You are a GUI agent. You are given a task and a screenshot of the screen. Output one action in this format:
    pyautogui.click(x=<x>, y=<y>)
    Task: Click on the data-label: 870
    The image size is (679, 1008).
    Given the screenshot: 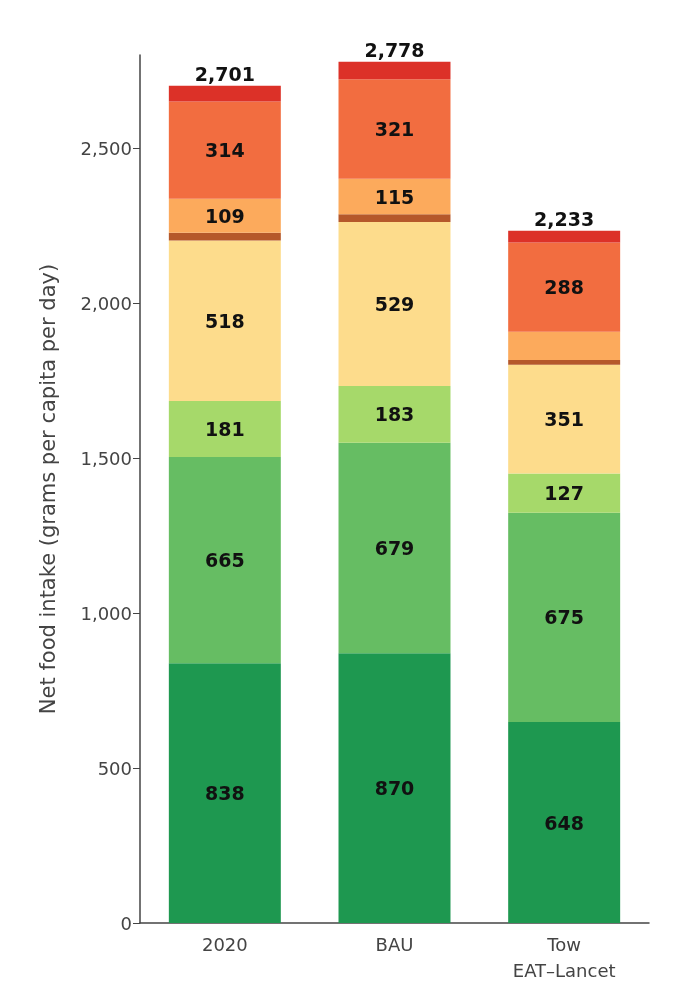 What is the action you would take?
    pyautogui.click(x=394, y=788)
    